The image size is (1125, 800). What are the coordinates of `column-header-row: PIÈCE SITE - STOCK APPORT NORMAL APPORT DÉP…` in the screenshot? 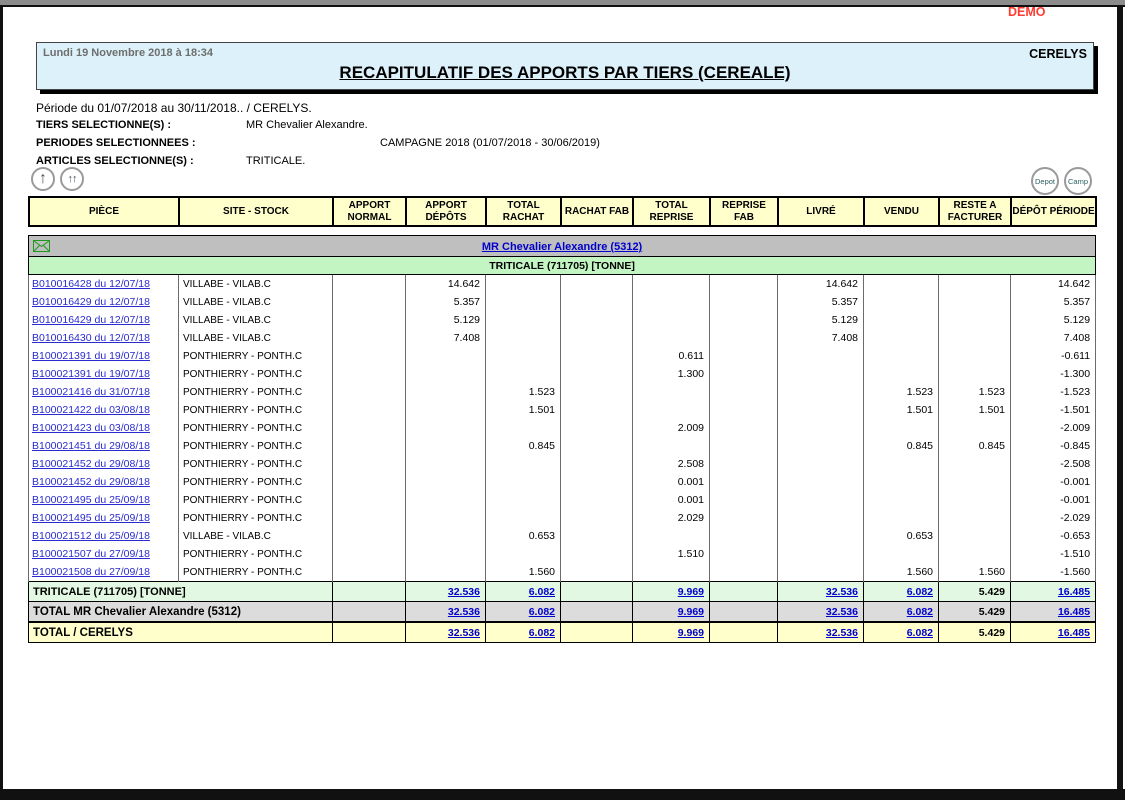 It's located at (562, 211).